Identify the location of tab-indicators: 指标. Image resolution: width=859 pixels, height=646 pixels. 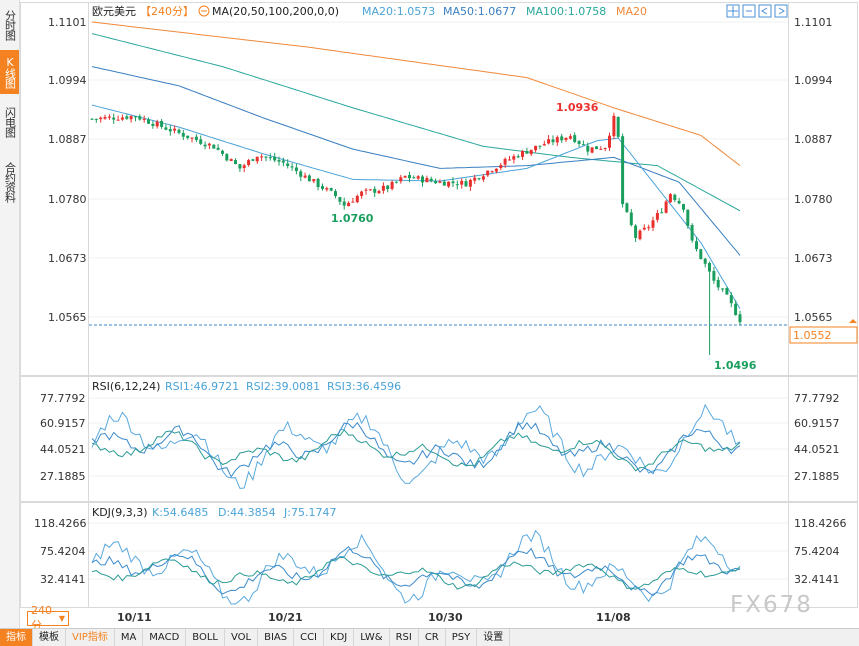
(16, 637).